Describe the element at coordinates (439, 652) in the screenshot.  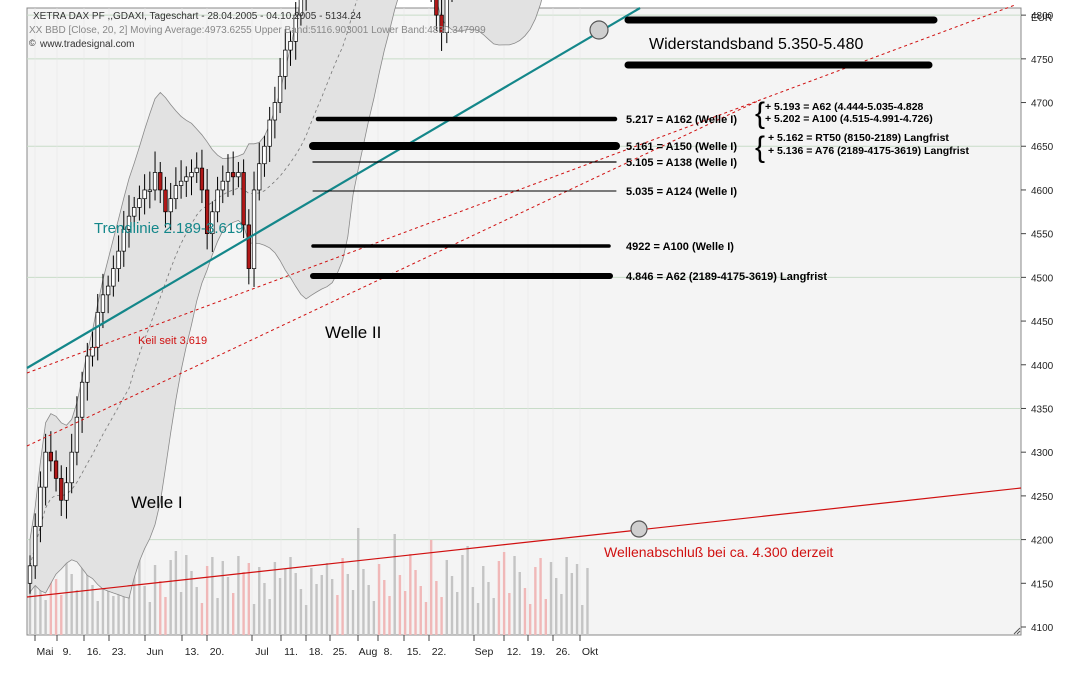
I see `x-tick-label: 22.` at that location.